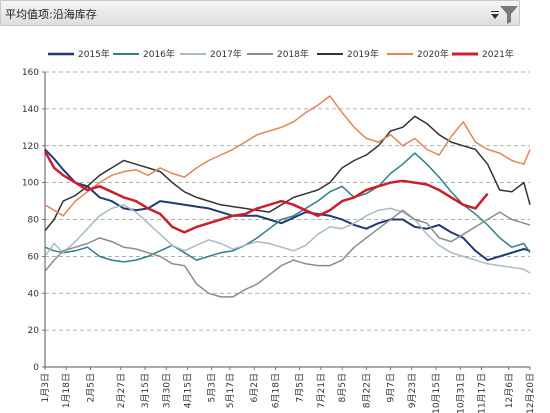 The image size is (550, 413). I want to click on y-tick-label: 20, so click(34, 331).